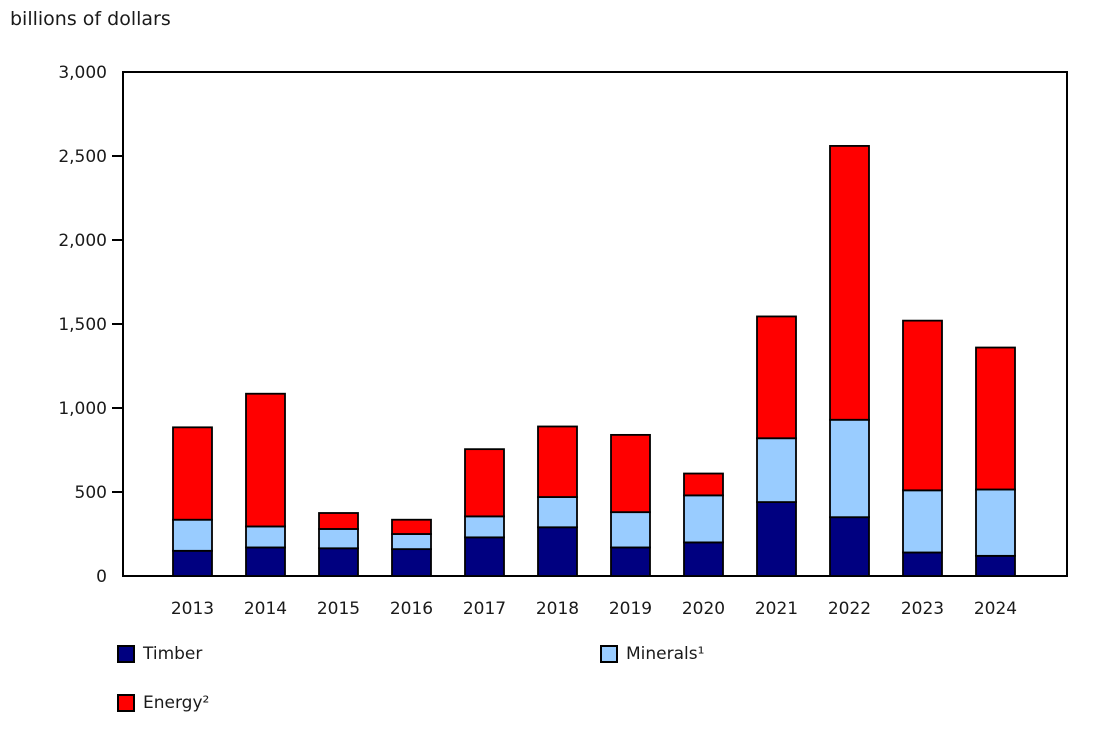 This screenshot has width=1114, height=731. What do you see at coordinates (557, 512) in the screenshot?
I see `bar-segment-2018-minerals` at bounding box center [557, 512].